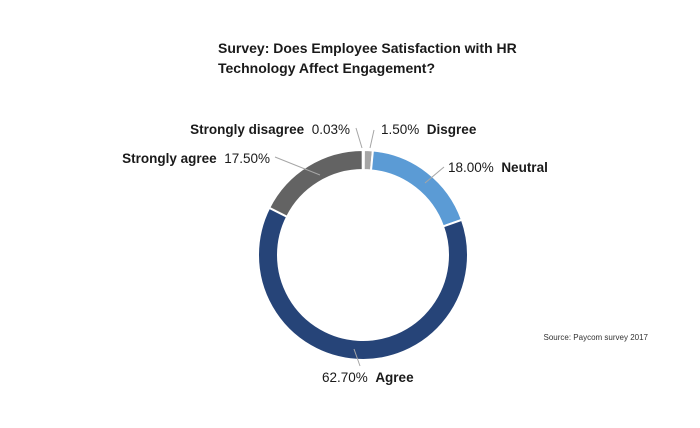 The height and width of the screenshot is (428, 700). Describe the element at coordinates (359, 138) in the screenshot. I see `leader-line-strongly-disagree` at that location.